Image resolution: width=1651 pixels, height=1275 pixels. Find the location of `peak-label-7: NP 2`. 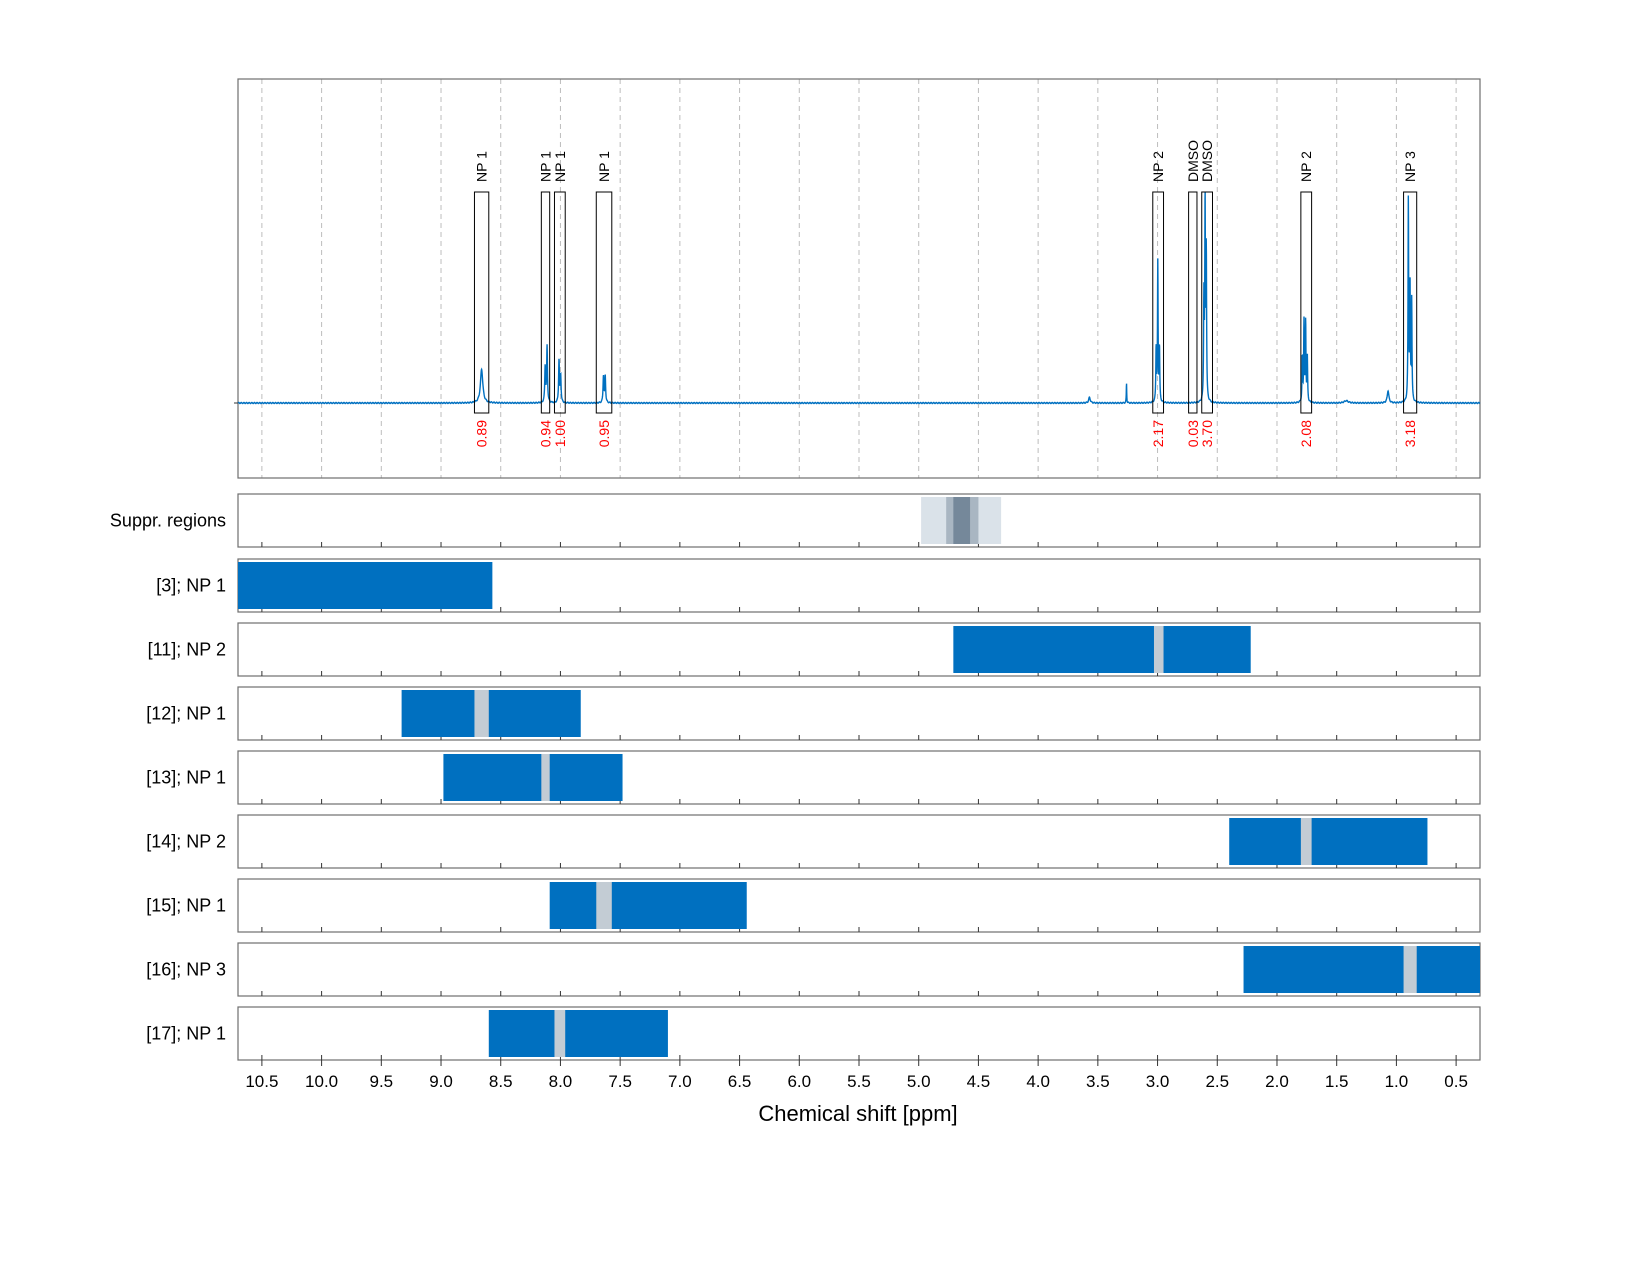

peak-label-7: NP 2 is located at coordinates (1306, 166).